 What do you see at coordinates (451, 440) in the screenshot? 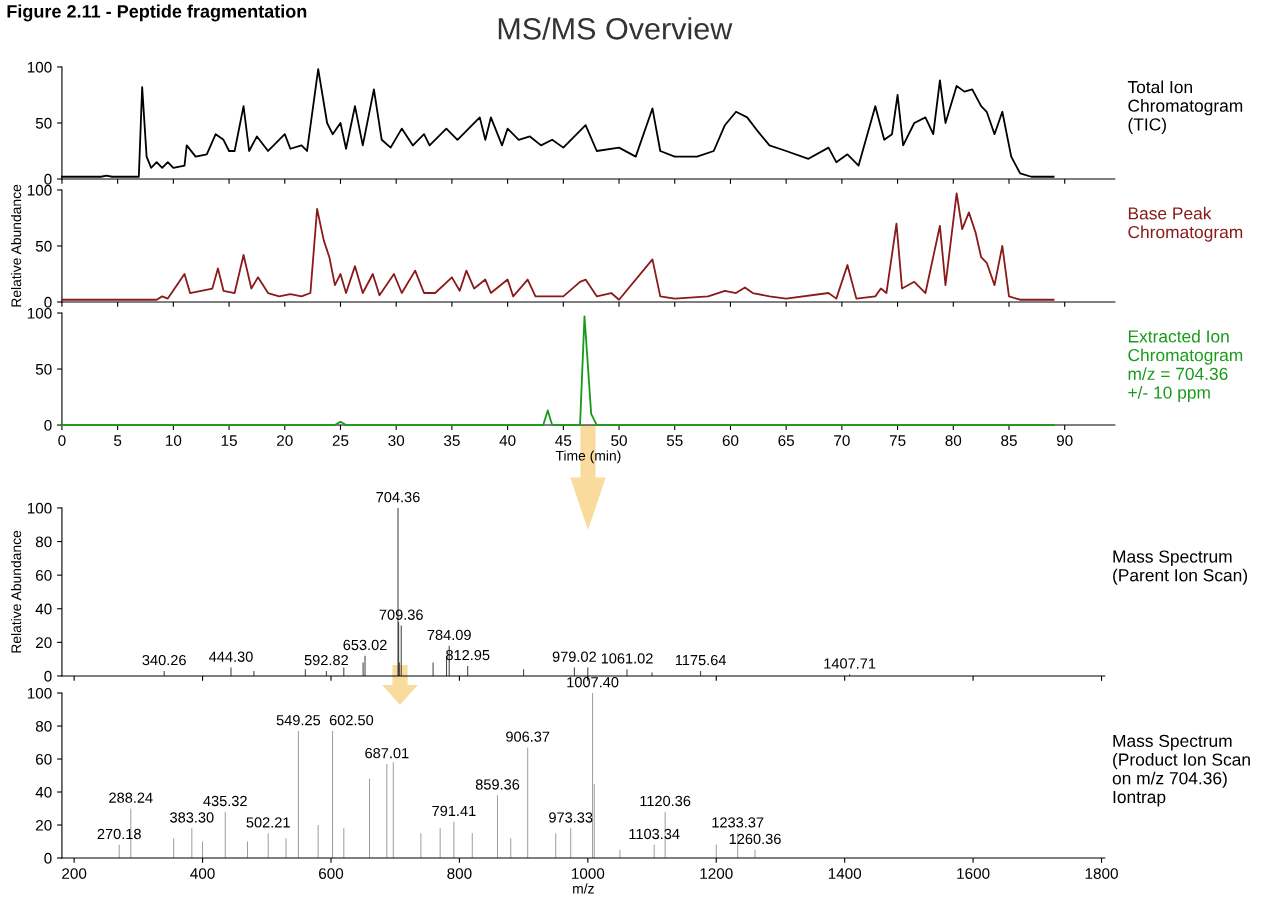
I see `x-tick-label: 35` at bounding box center [451, 440].